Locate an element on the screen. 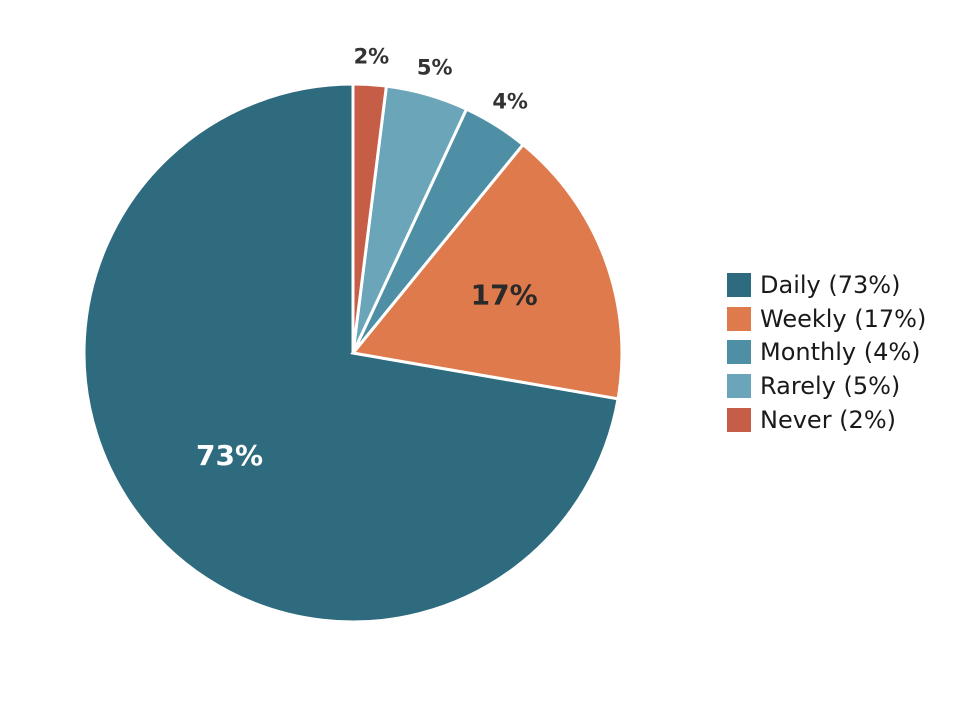 Image resolution: width=973 pixels, height=706 pixels. slice-label-never: 2% is located at coordinates (372, 57).